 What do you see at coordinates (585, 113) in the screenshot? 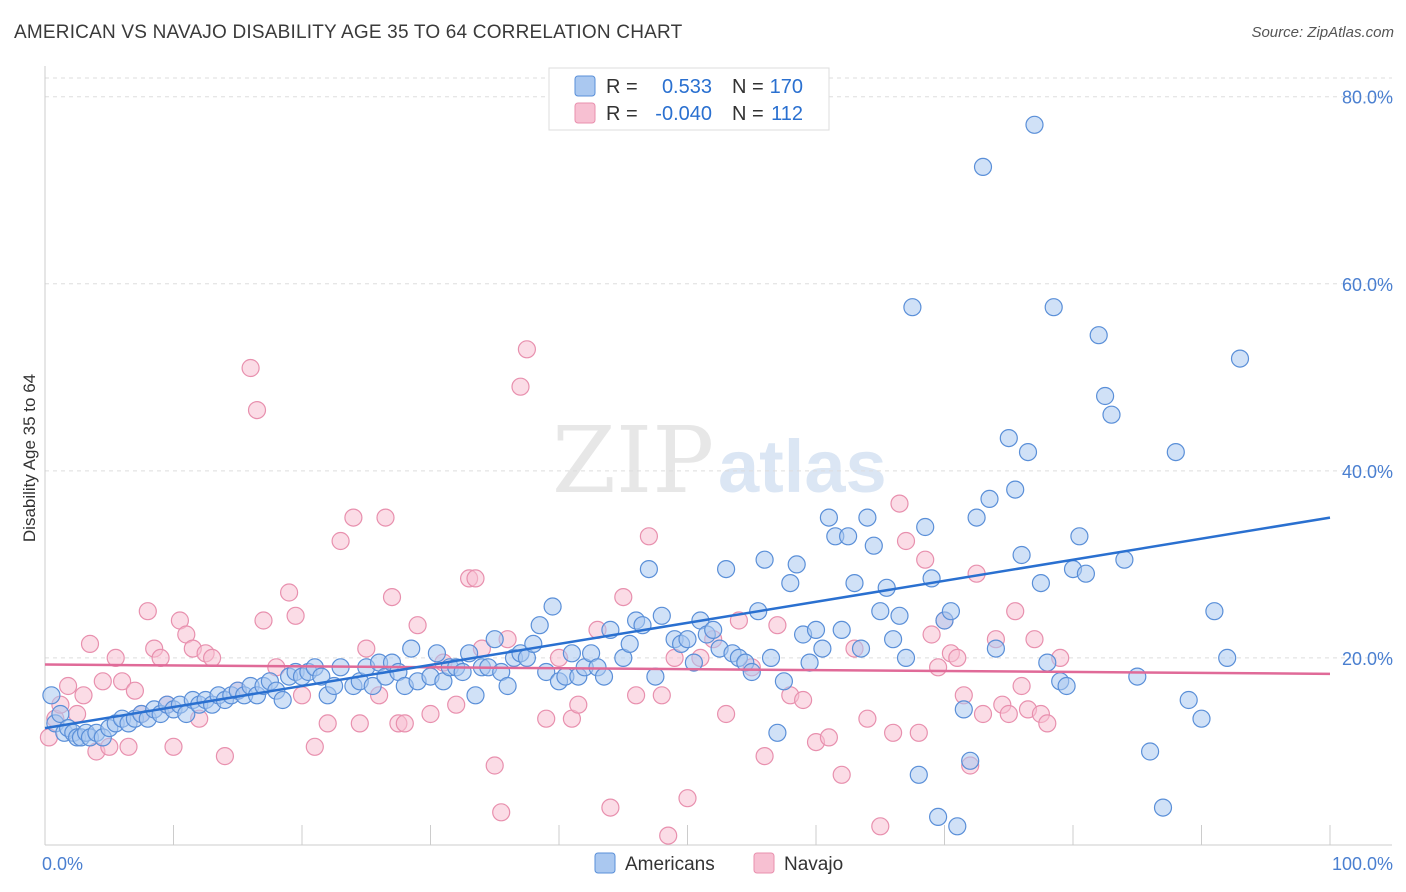
I see `legend-swatch-navajo` at bounding box center [585, 113].